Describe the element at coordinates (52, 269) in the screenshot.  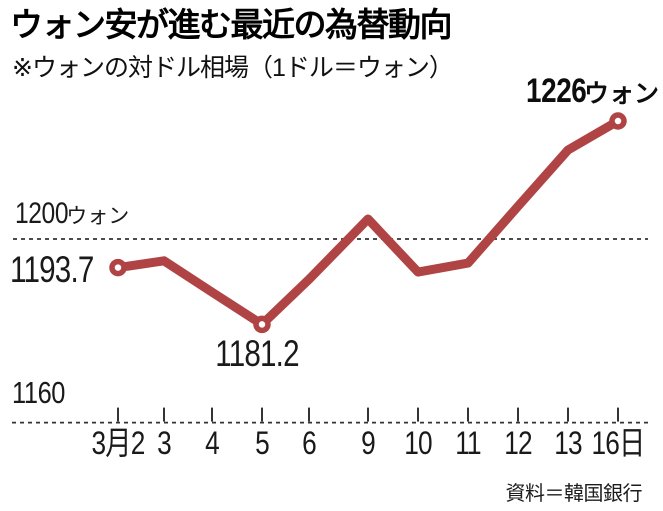
I see `start-point-label: 1193.7` at that location.